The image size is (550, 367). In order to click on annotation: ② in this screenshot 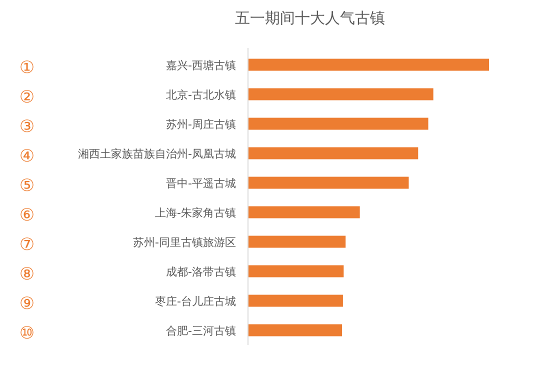, I will do `click(27, 97)`.